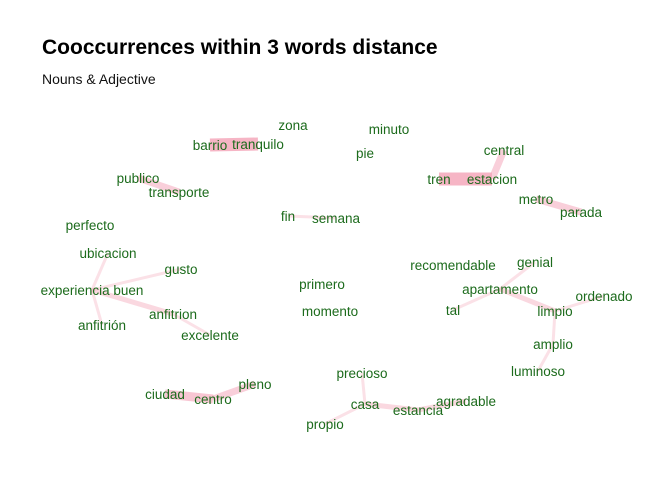 The height and width of the screenshot is (480, 672). I want to click on word-parada: parada, so click(581, 212).